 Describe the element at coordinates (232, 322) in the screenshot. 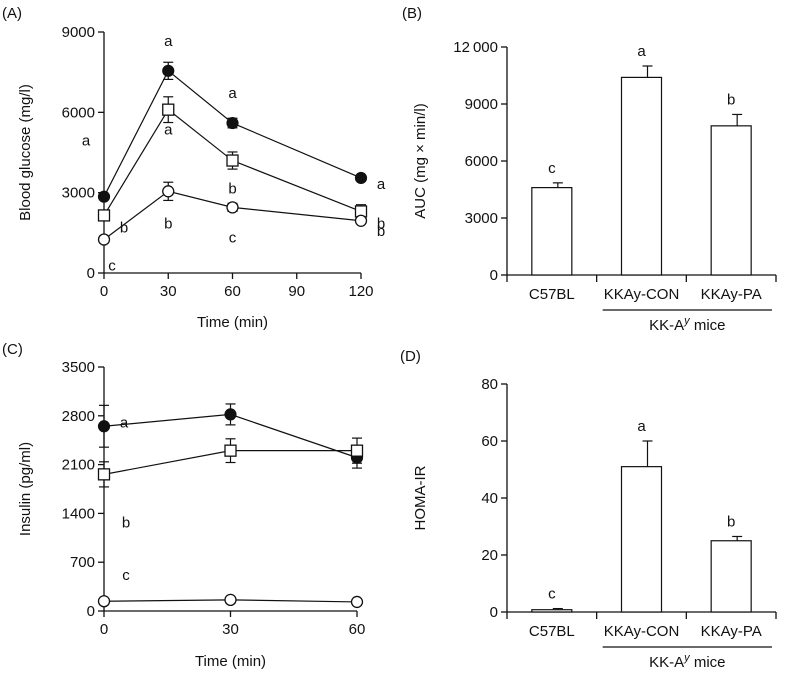

I see `x-axis-title: Time (min)` at that location.